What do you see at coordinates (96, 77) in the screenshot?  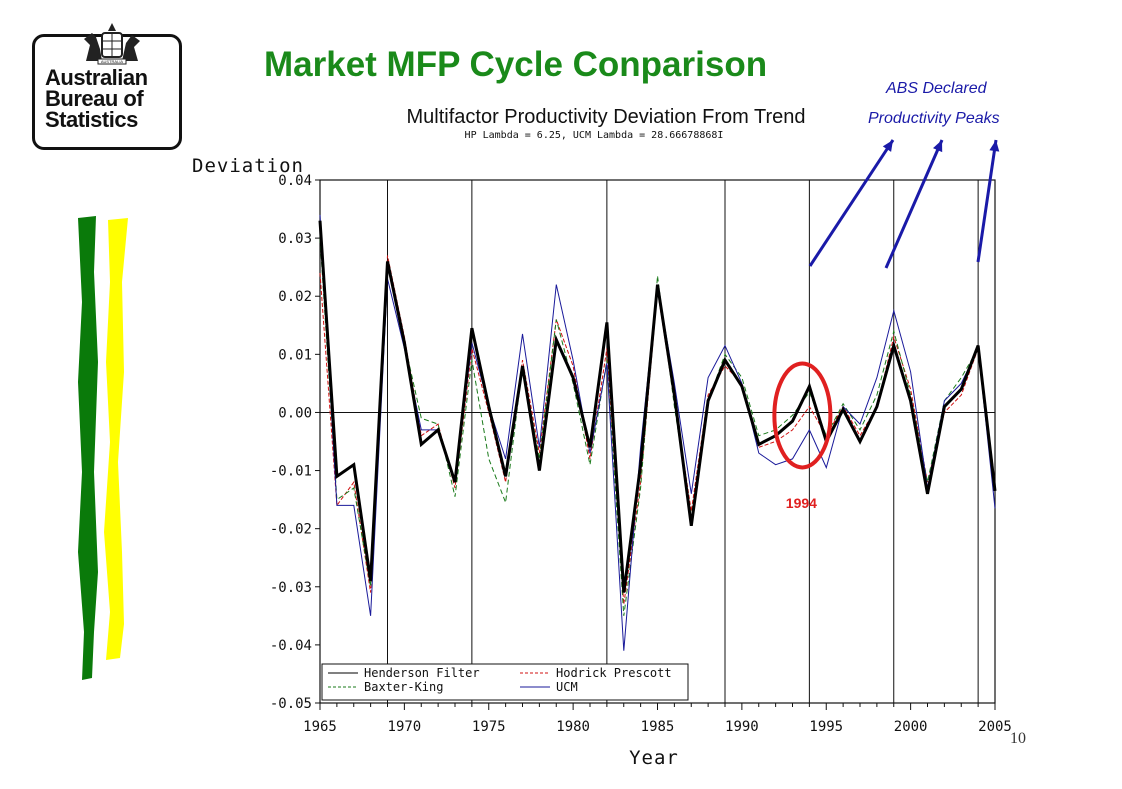 I see `logo-line-1: Australian` at bounding box center [96, 77].